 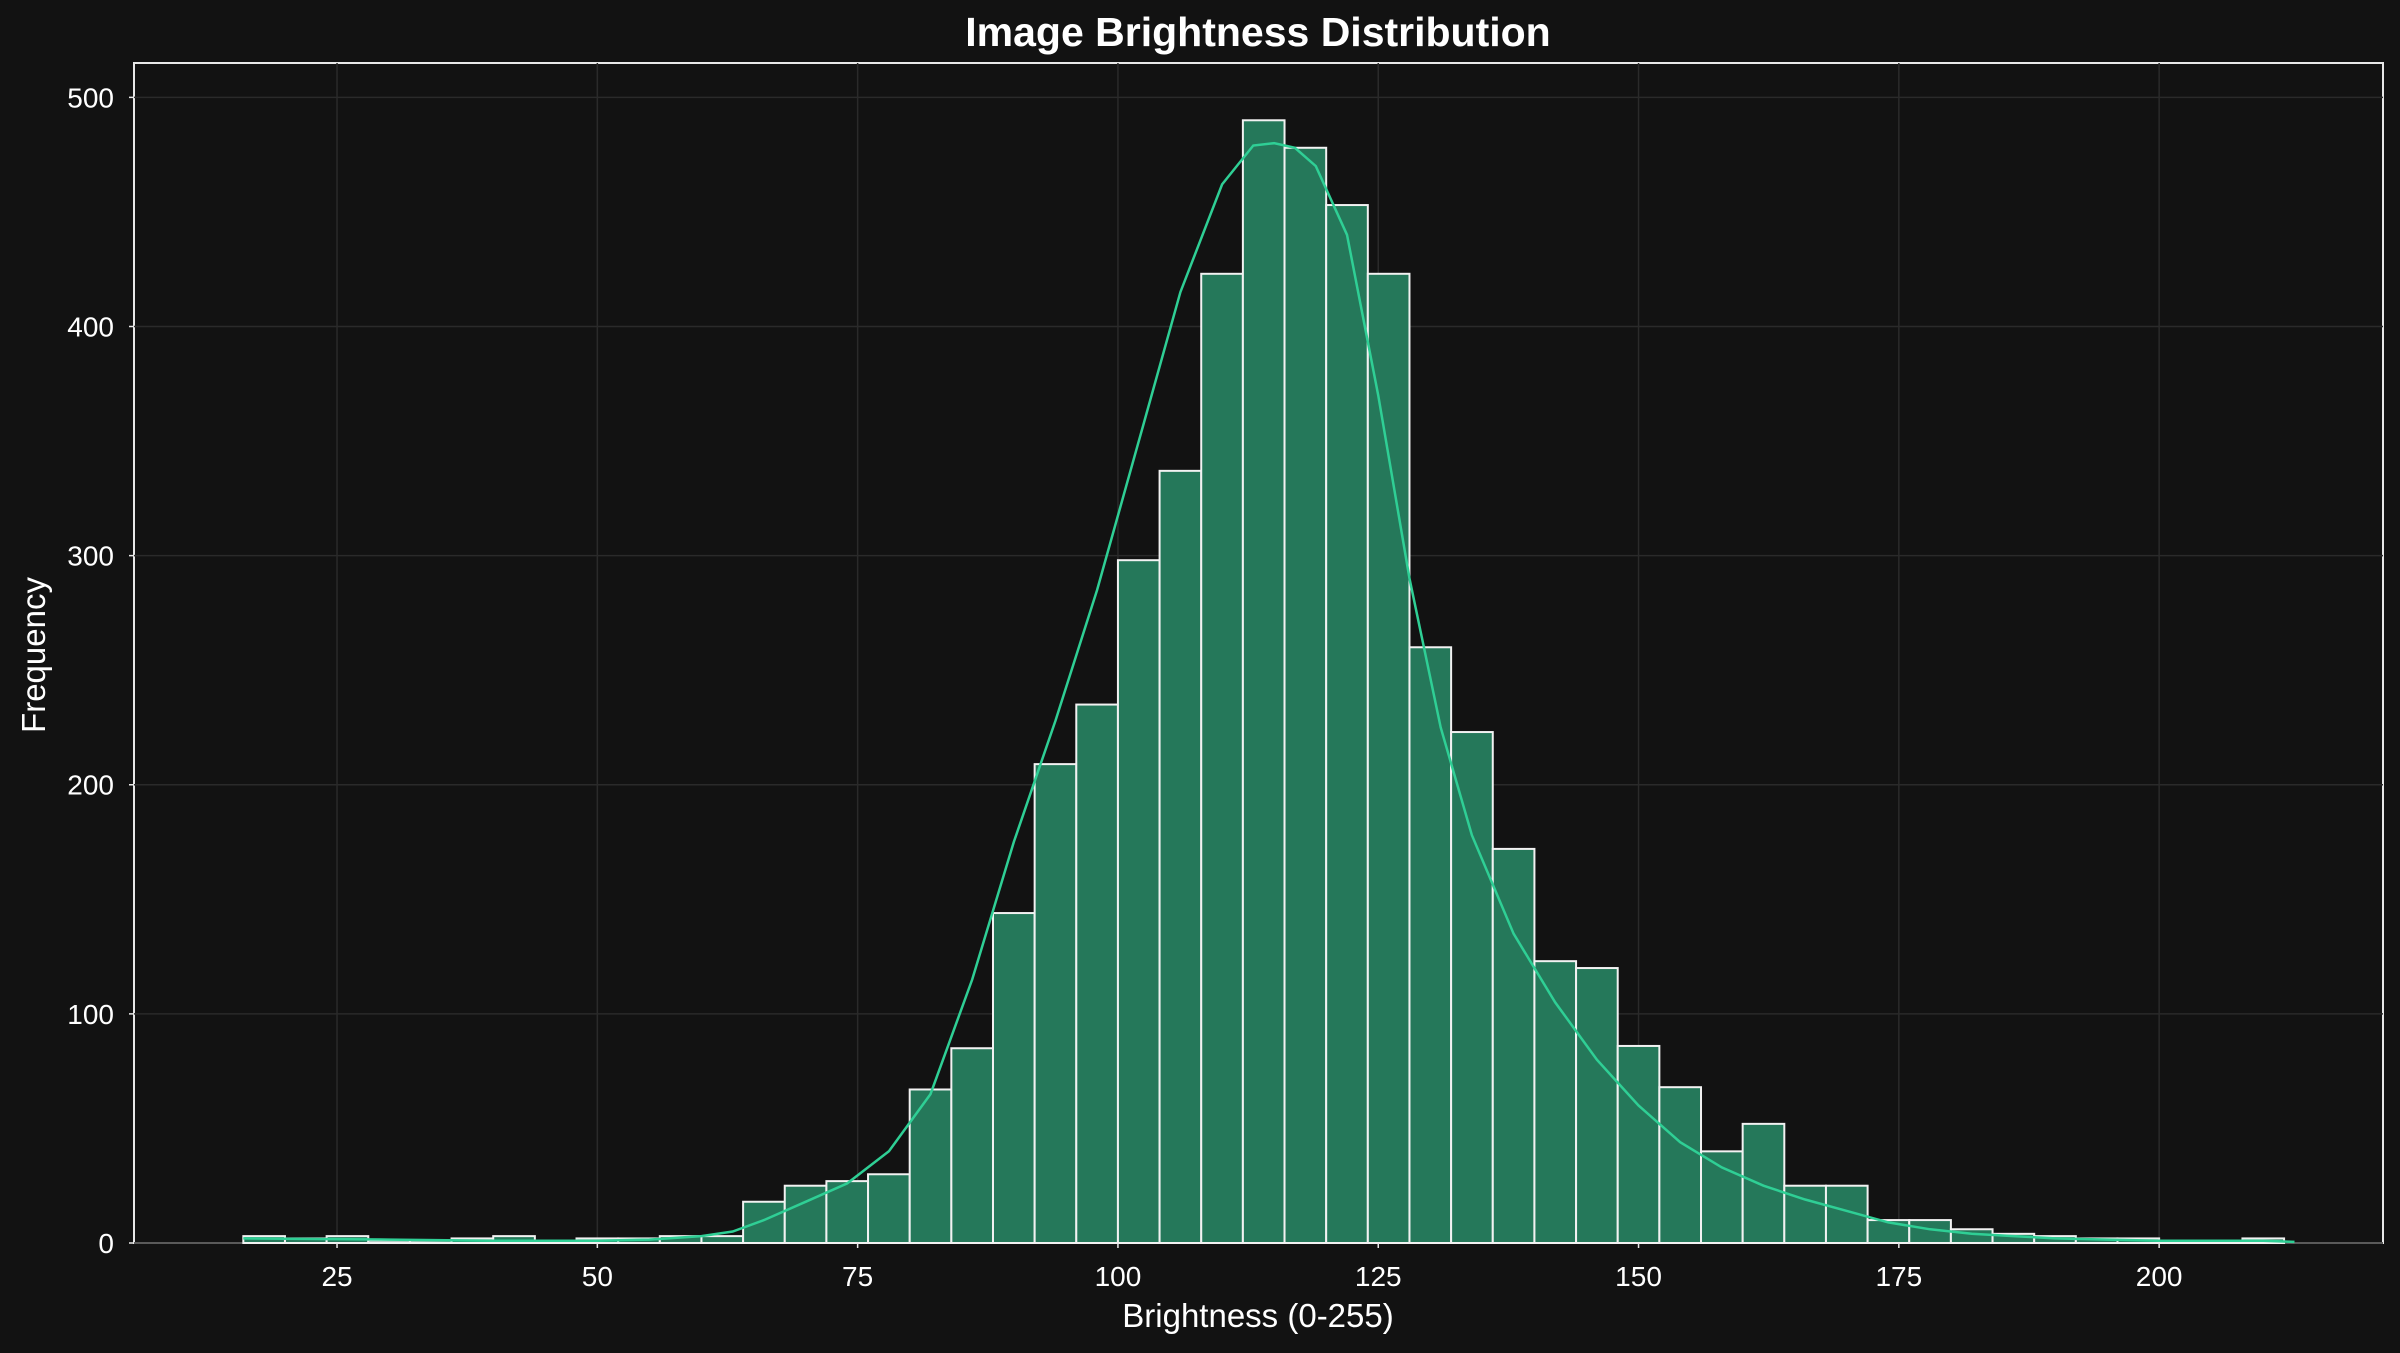 What do you see at coordinates (90, 1014) in the screenshot?
I see `y-tick-label: 100` at bounding box center [90, 1014].